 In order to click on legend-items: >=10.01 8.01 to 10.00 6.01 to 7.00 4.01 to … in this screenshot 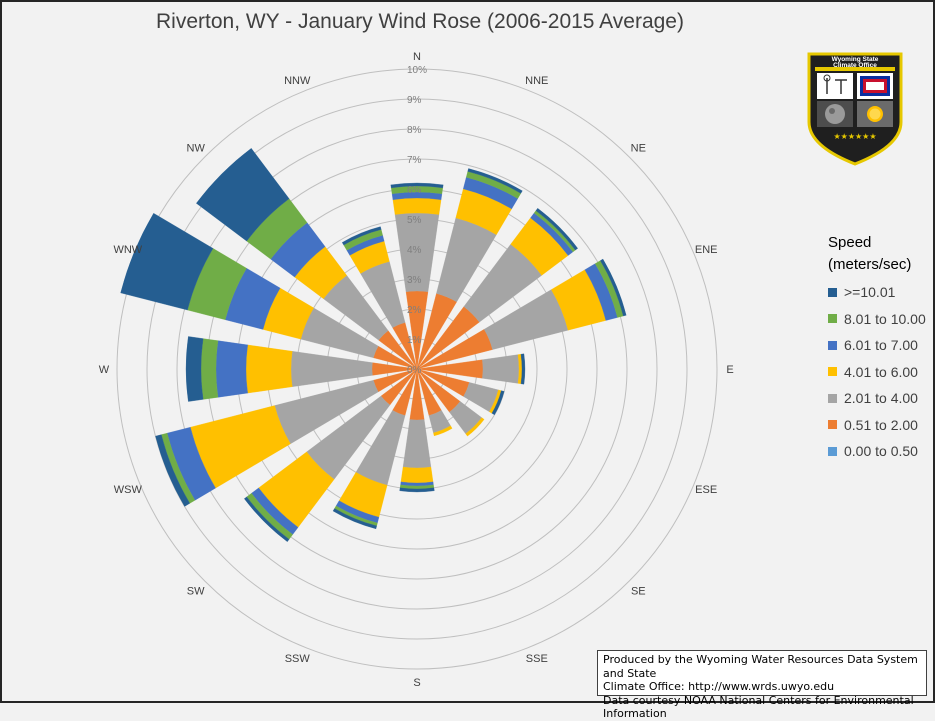, I will do `click(880, 372)`.